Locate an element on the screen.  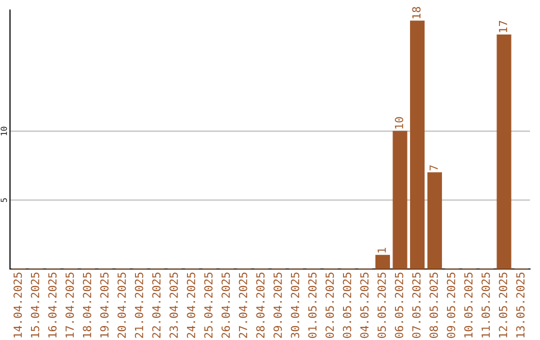
x-tick-label: 19.04.2025 is located at coordinates (104, 305).